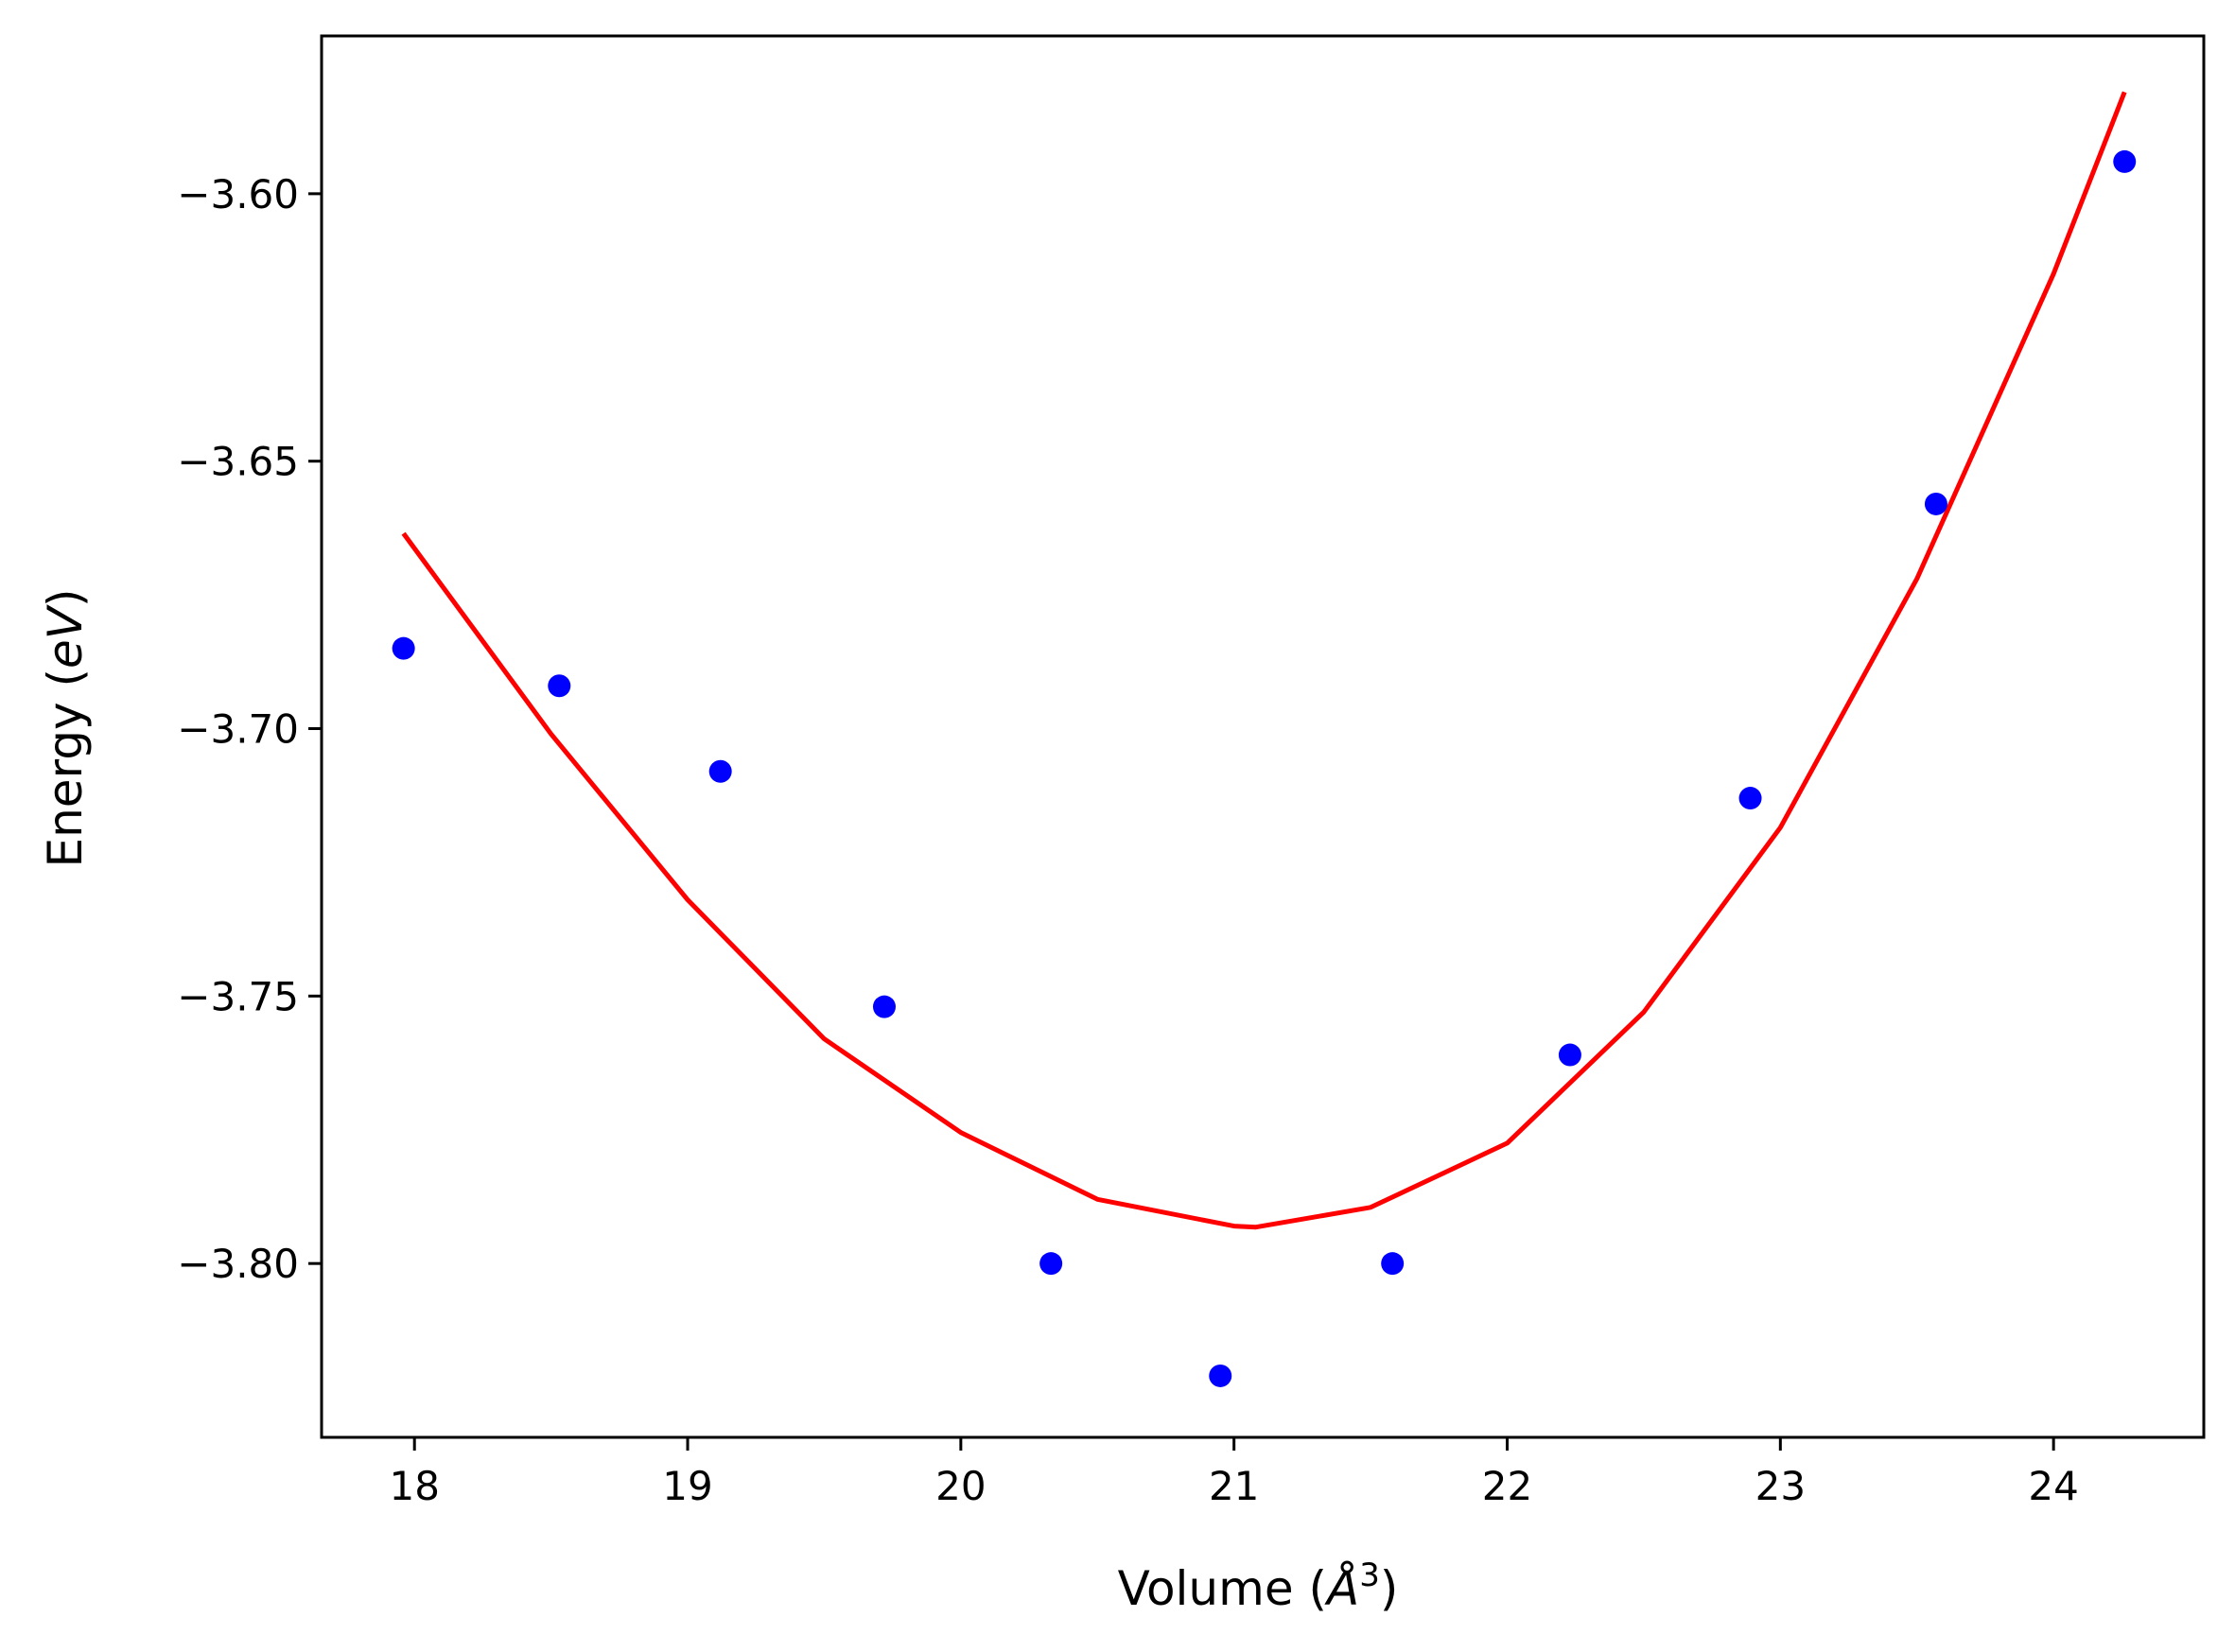  I want to click on x-axis-label-prefix: Volume (, so click(1222, 1588).